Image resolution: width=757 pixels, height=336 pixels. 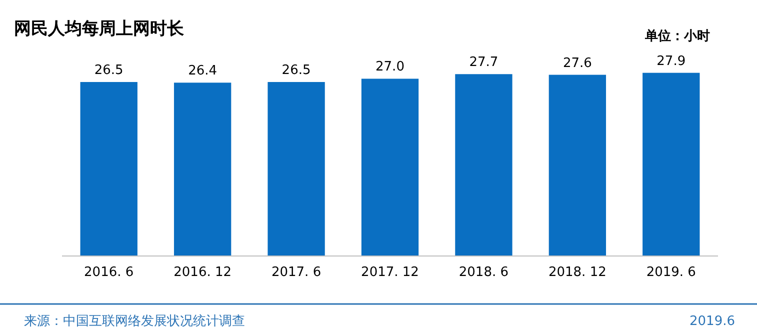 I want to click on x-tick-label: 2017. 12, so click(x=390, y=272).